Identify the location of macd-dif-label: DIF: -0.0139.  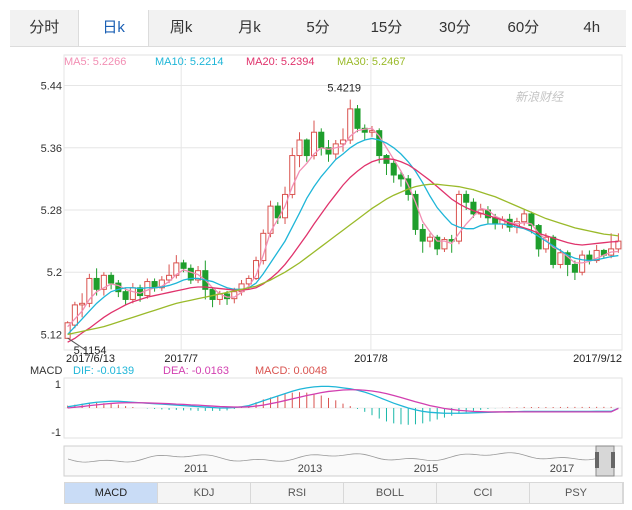
(103, 371).